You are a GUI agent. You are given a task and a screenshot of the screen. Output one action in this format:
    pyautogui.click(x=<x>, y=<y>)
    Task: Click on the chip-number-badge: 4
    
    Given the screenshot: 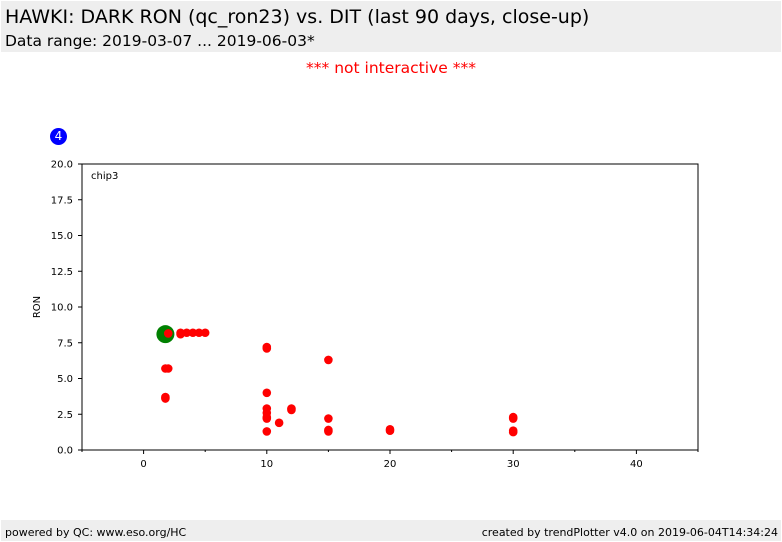 What is the action you would take?
    pyautogui.click(x=58, y=136)
    